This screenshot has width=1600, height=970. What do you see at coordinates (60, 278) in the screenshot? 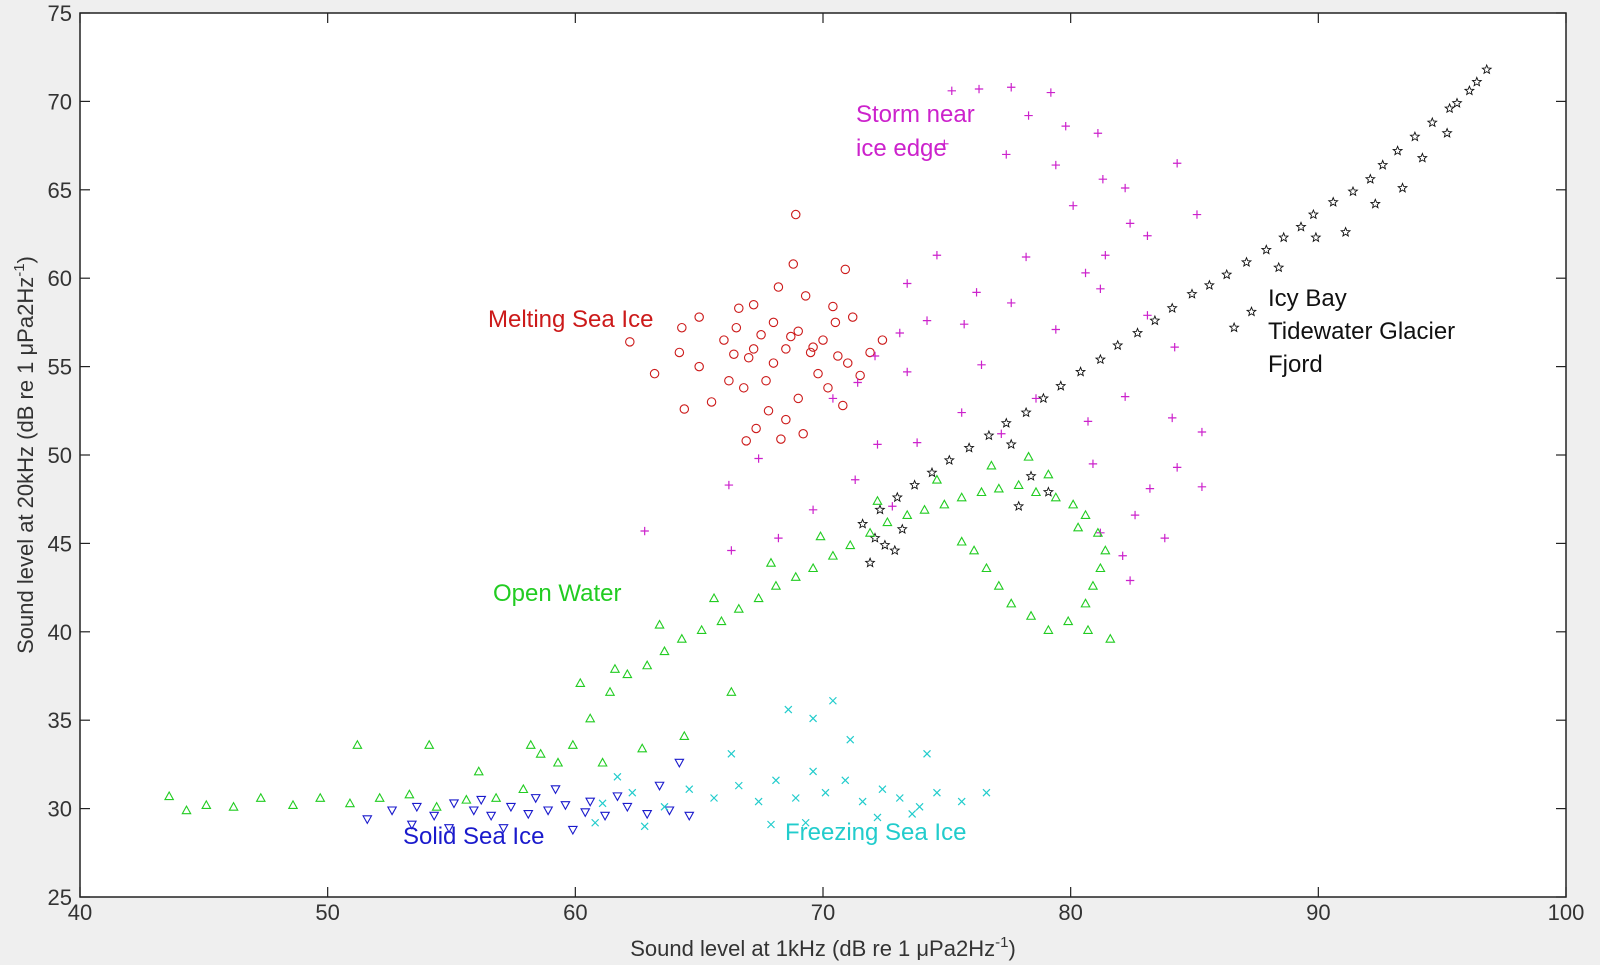
I see `y-tick-label: 60` at bounding box center [60, 278].